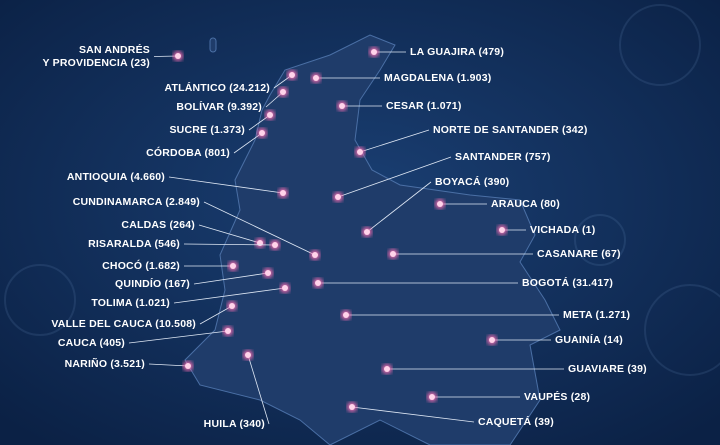 The height and width of the screenshot is (445, 720). Describe the element at coordinates (91, 343) in the screenshot. I see `department-label: CAUCA (405)` at that location.